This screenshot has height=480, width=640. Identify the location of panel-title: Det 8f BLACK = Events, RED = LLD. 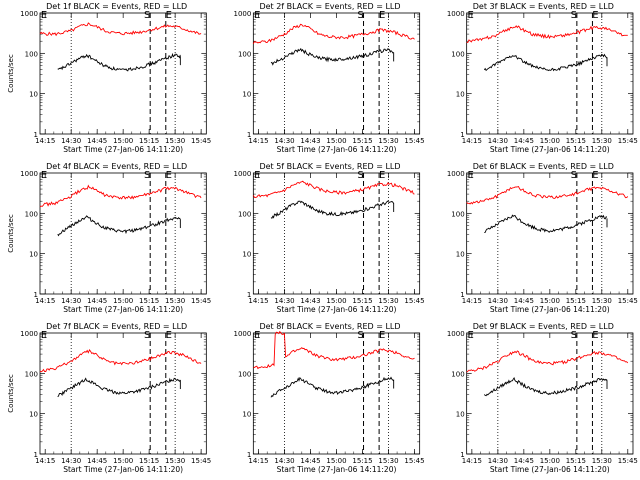
(329, 326).